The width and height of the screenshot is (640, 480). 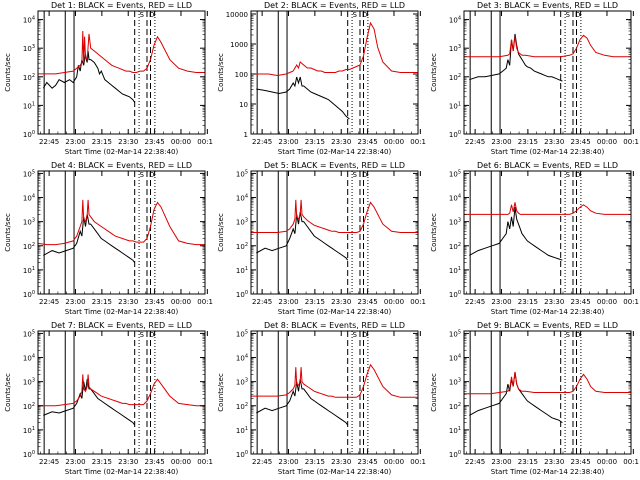 What do you see at coordinates (246, 135) in the screenshot?
I see `y-tick-label: 1` at bounding box center [246, 135].